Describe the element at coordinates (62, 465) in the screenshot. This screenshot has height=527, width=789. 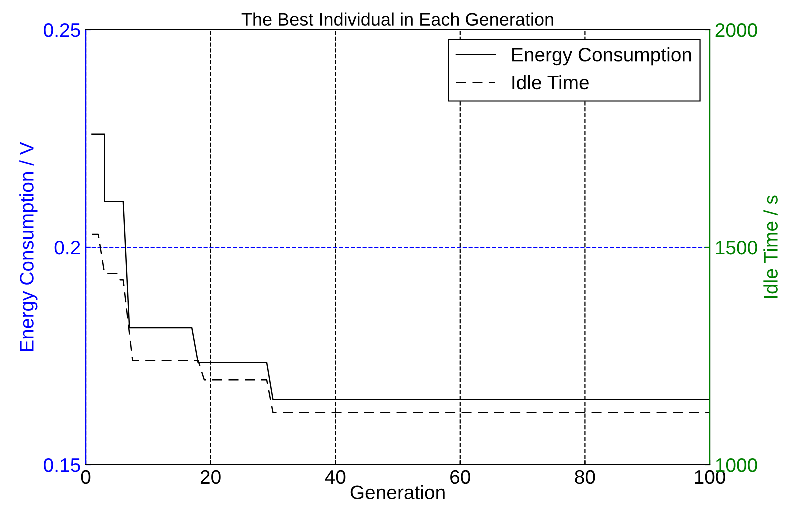
I see `y-tick-label: 0.15` at that location.